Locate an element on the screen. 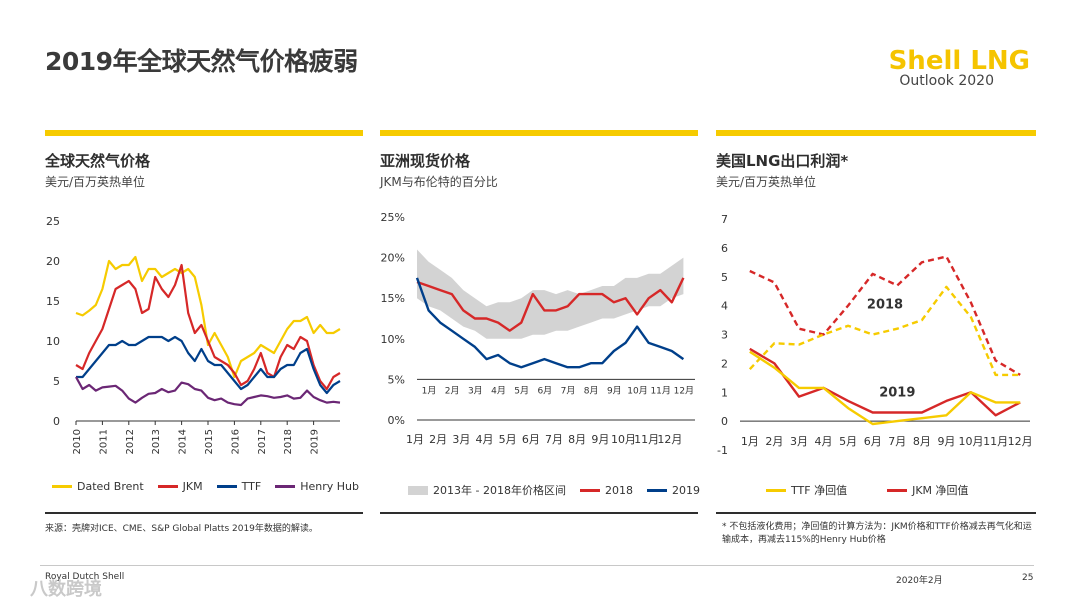 This screenshot has width=1080, height=608. series-line-ttf is located at coordinates (208, 365).